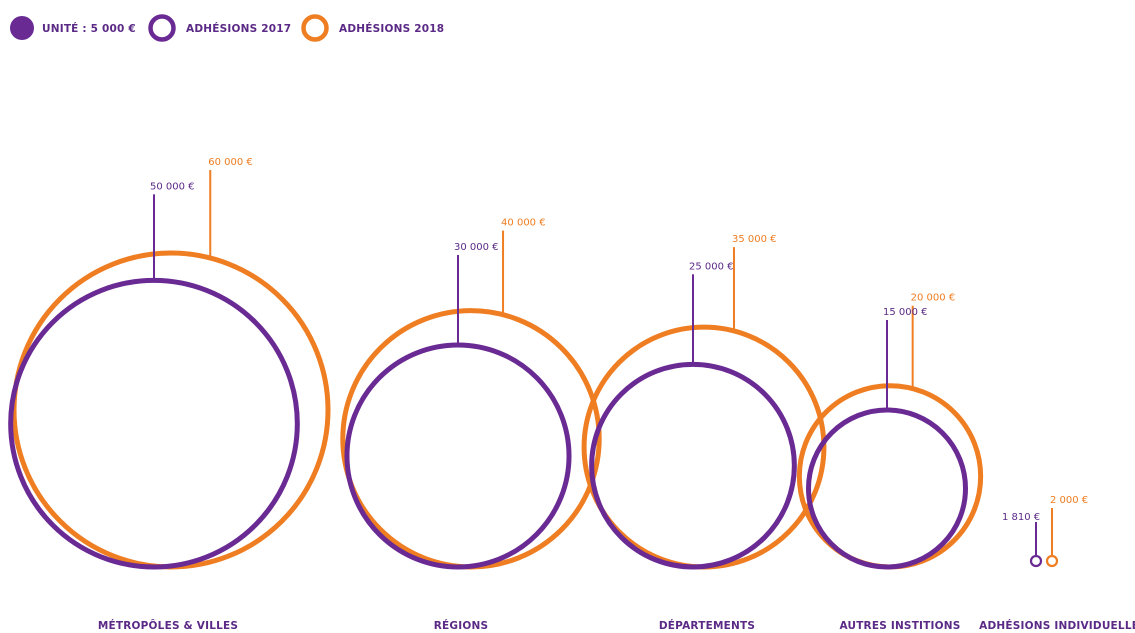 The image size is (1135, 633). I want to click on value-label-2018: 40 000 €, so click(523, 223).